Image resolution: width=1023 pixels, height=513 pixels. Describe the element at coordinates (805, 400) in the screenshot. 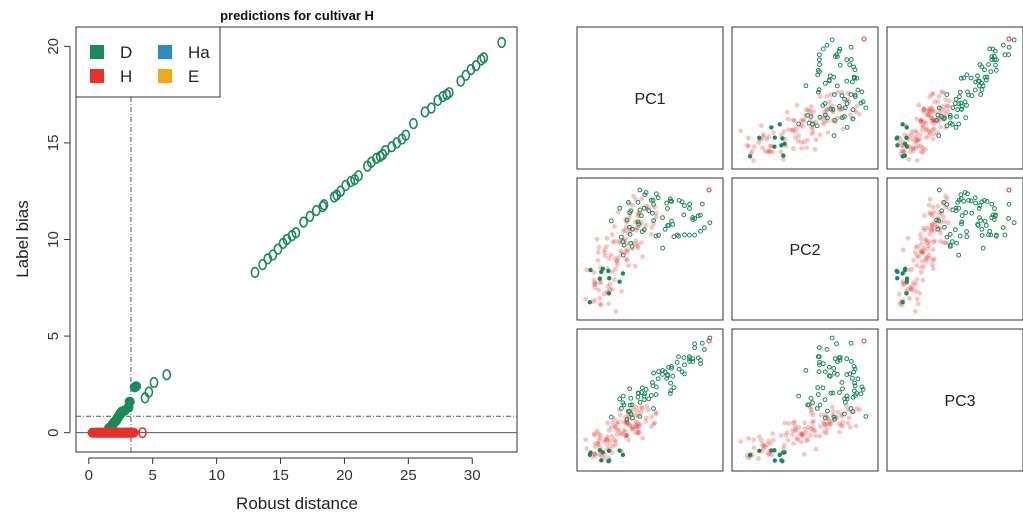

I see `panel-pc2-vs-pc3` at that location.